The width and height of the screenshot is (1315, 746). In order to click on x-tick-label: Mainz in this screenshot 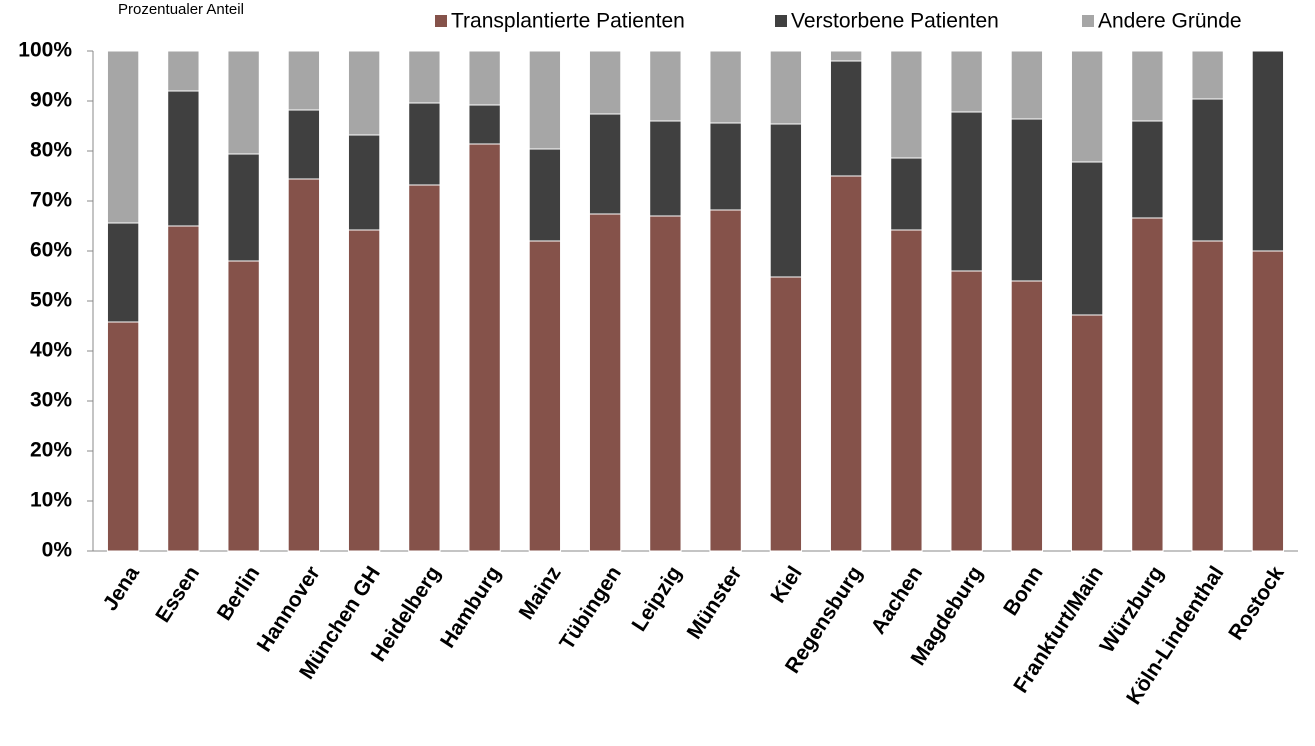, I will do `click(540, 592)`.